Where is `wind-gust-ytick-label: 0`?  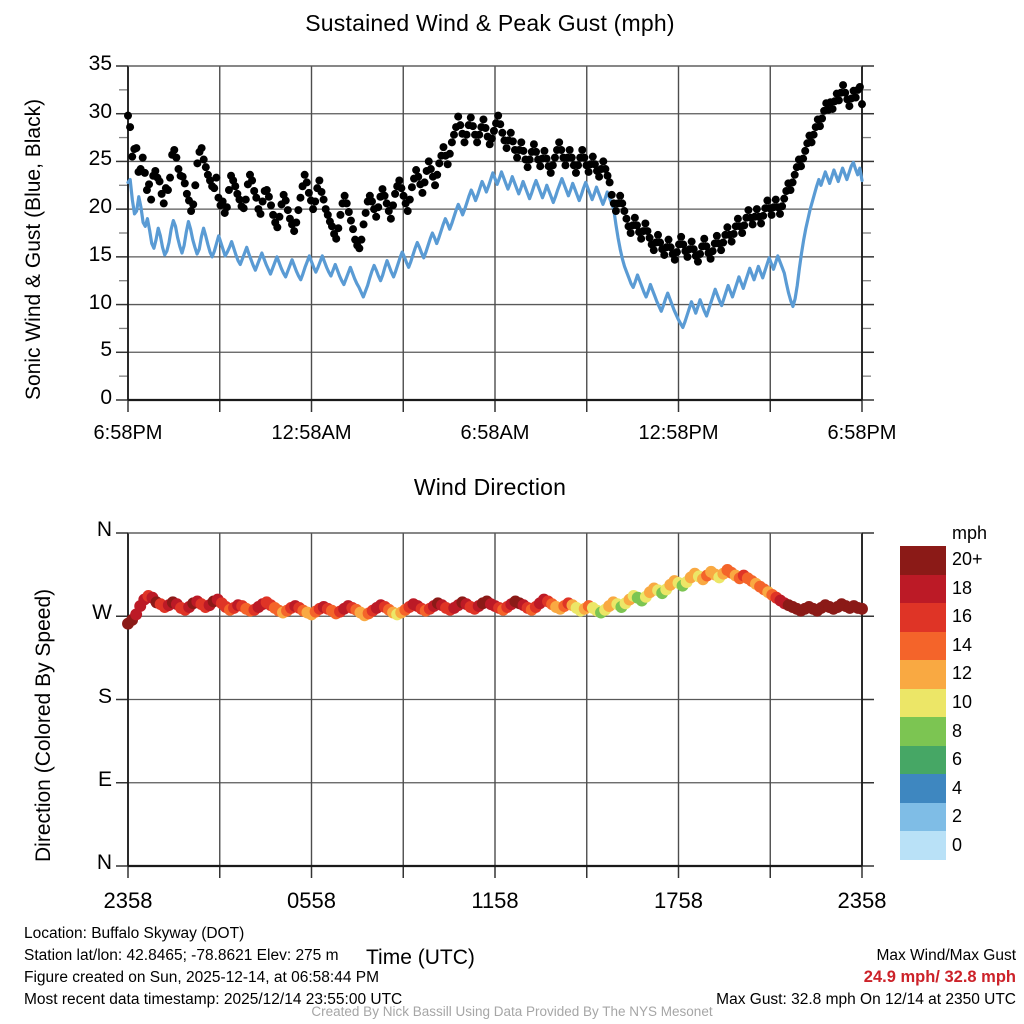
wind-gust-ytick-label: 0 is located at coordinates (106, 397).